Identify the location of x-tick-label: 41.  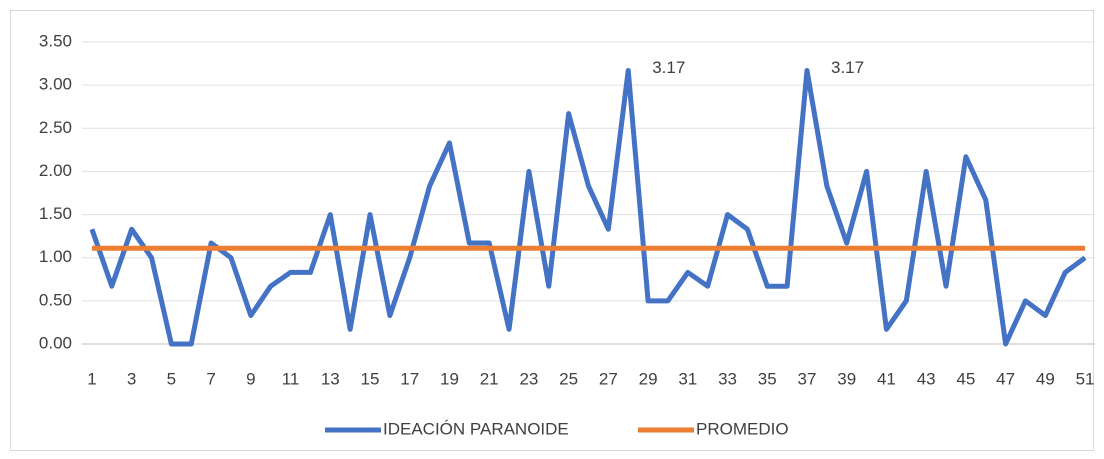
(886, 378).